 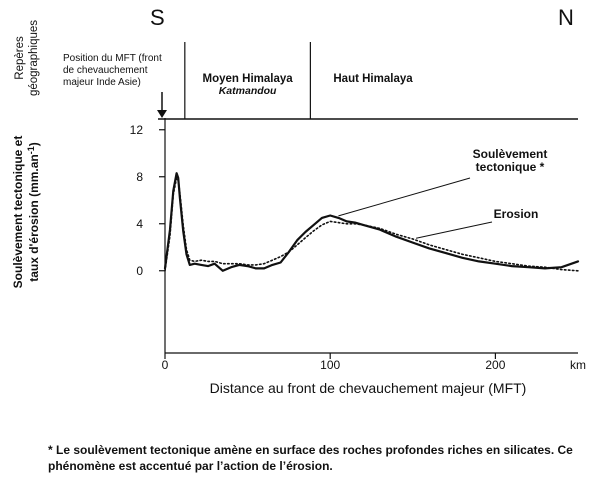 I want to click on x-tick-label-200: 200, so click(x=495, y=365).